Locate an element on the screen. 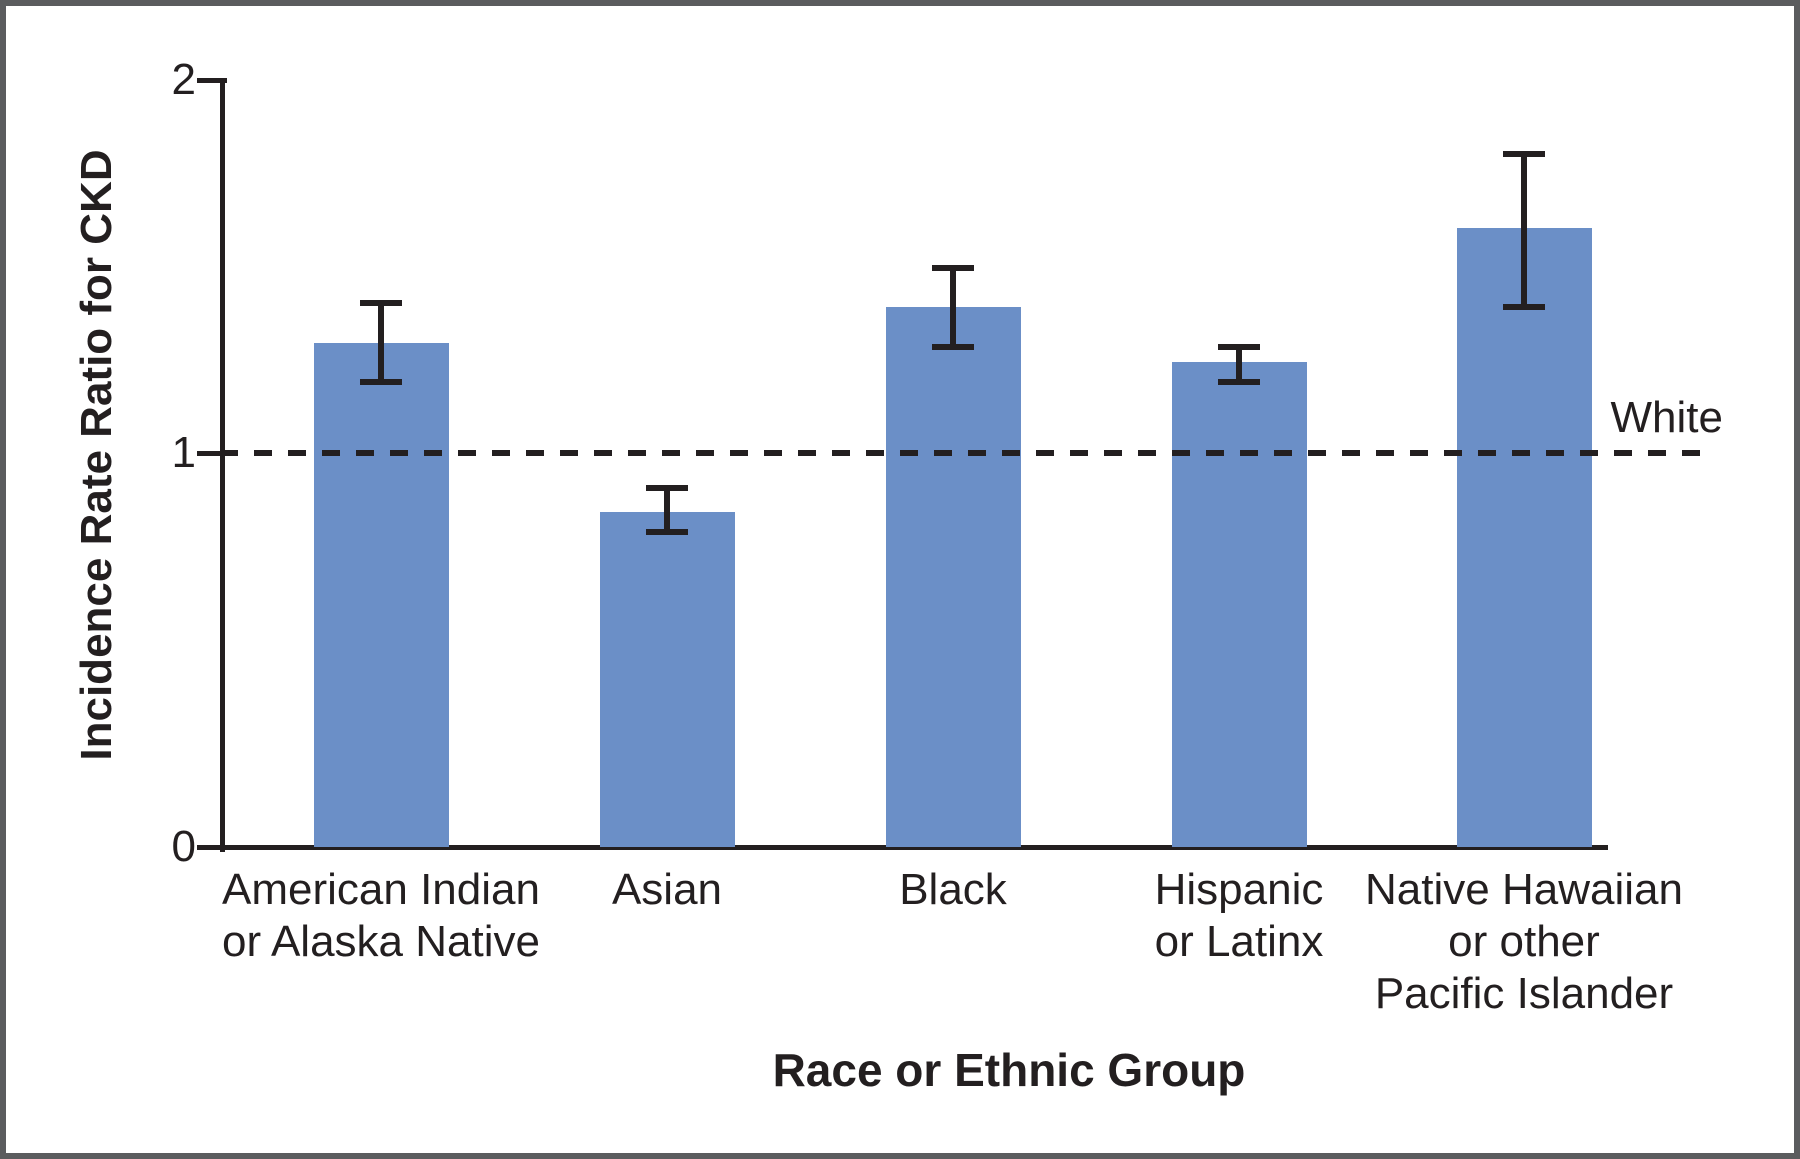  category-label-1: Asian is located at coordinates (667, 890).